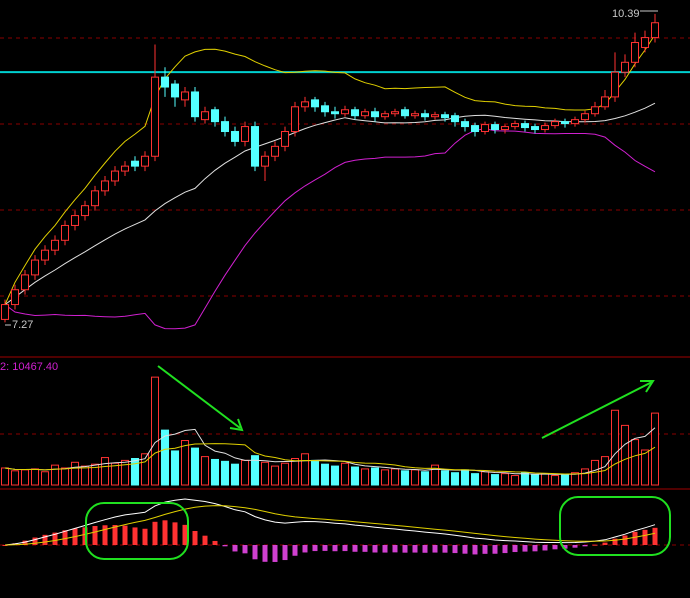 This screenshot has width=690, height=598. What do you see at coordinates (330, 459) in the screenshot?
I see `volume-ma` at bounding box center [330, 459].